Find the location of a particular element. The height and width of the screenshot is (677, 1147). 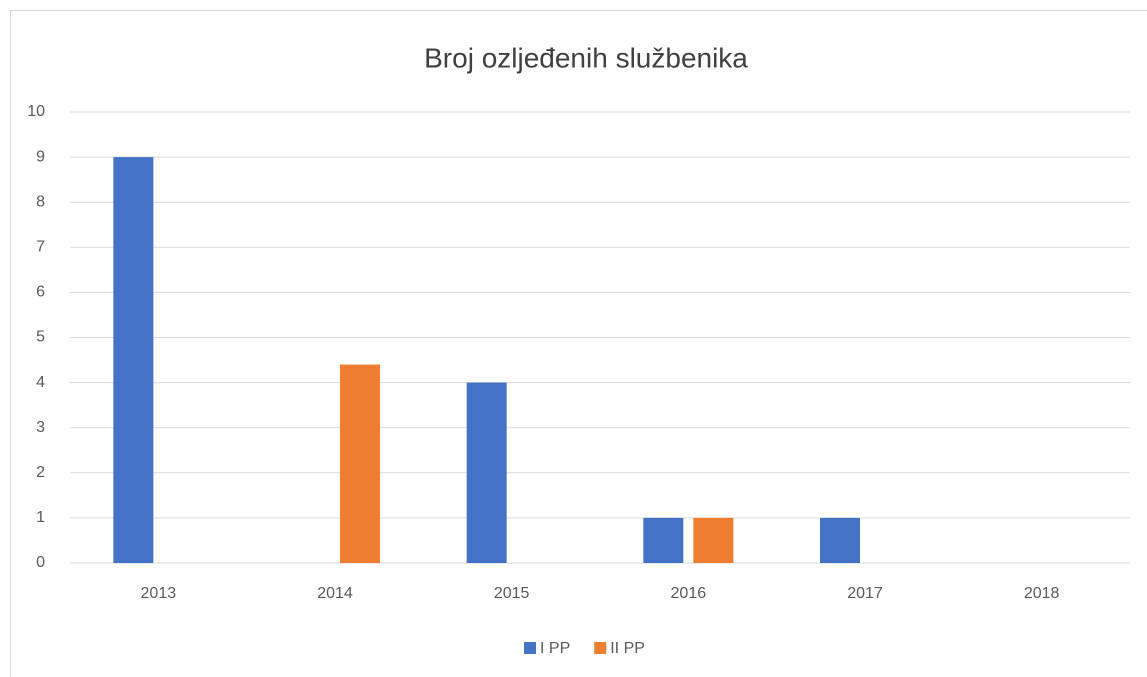

y-tick-label: 1 is located at coordinates (40, 517).